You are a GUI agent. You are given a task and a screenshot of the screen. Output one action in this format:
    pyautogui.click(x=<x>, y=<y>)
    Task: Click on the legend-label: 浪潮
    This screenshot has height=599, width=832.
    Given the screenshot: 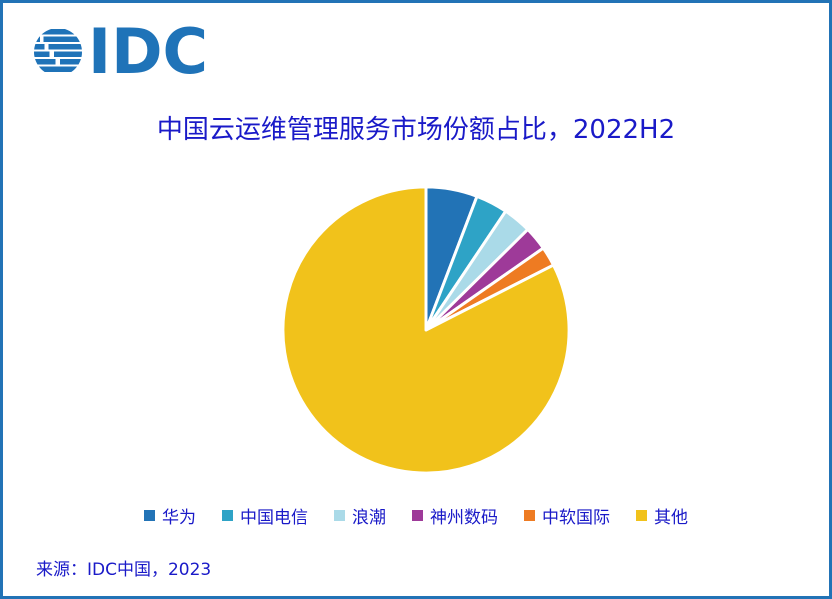 What is the action you would take?
    pyautogui.click(x=369, y=518)
    